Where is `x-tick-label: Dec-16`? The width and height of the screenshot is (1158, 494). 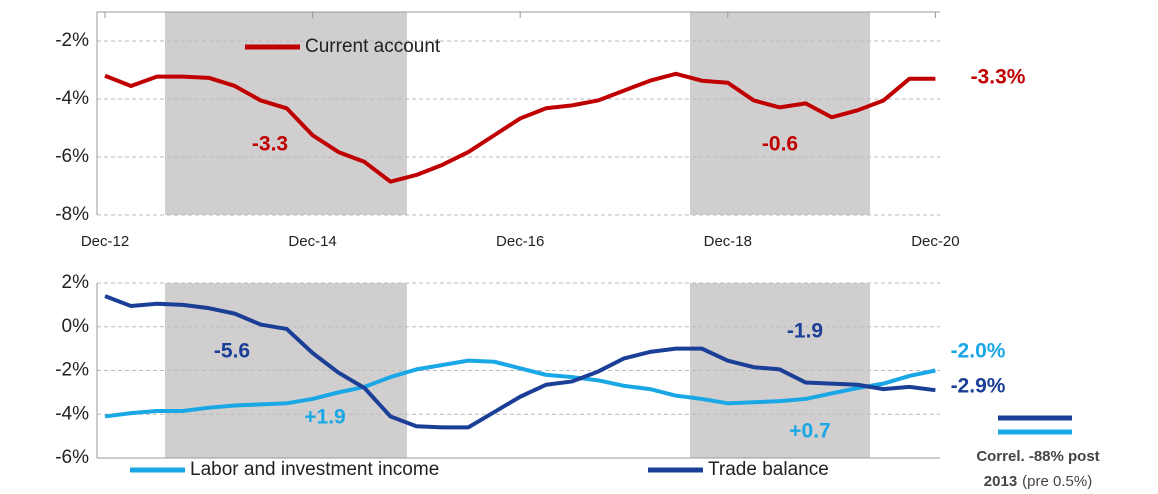
x-tick-label: Dec-16 is located at coordinates (520, 241).